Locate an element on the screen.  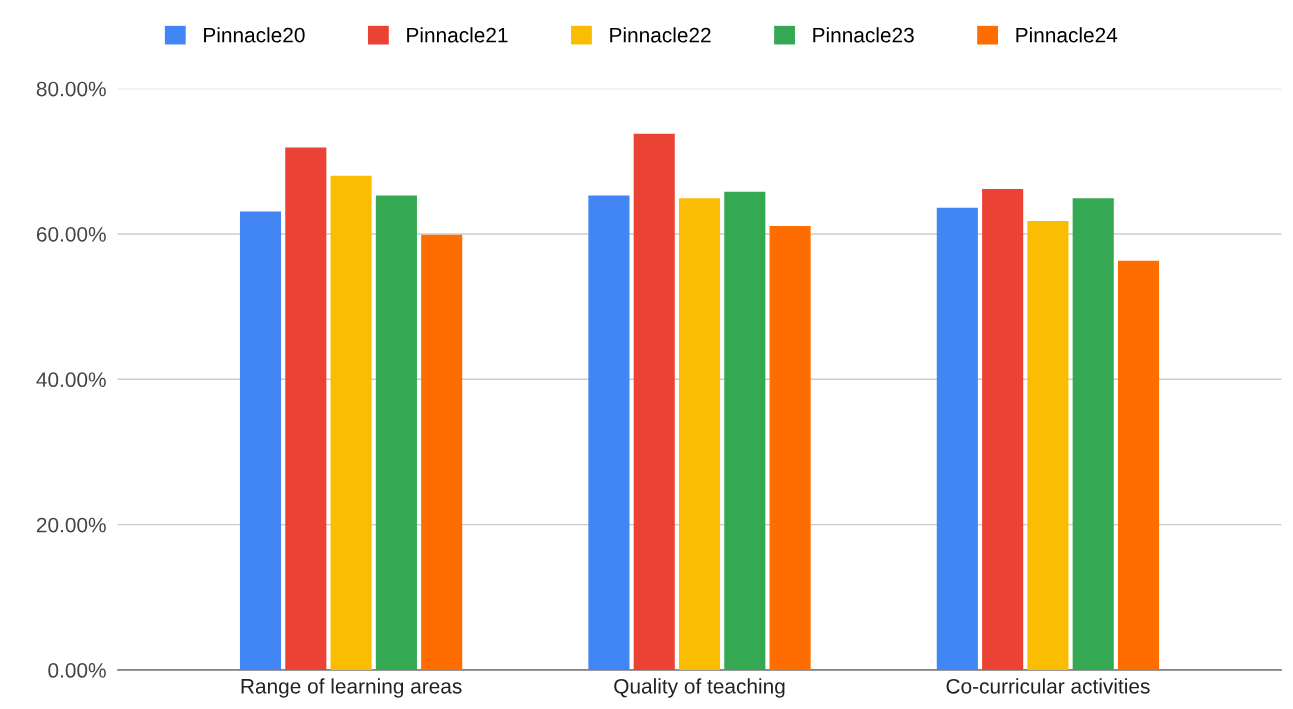
y-tick-label: 80.00% is located at coordinates (71, 89).